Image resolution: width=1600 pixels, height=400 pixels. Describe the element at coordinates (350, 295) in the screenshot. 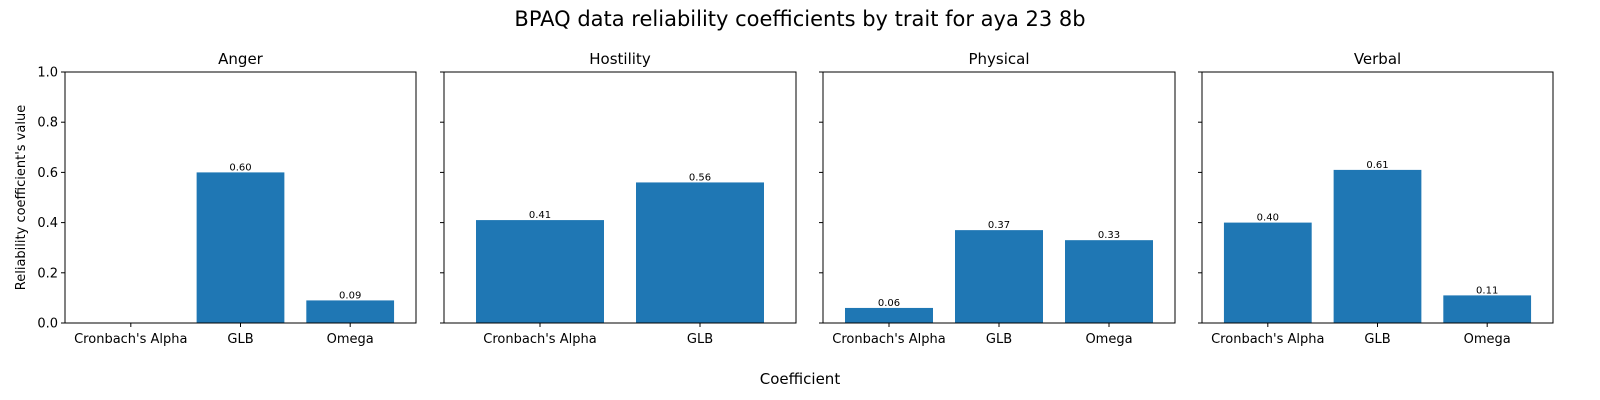

I see `data-label: 0.09` at that location.